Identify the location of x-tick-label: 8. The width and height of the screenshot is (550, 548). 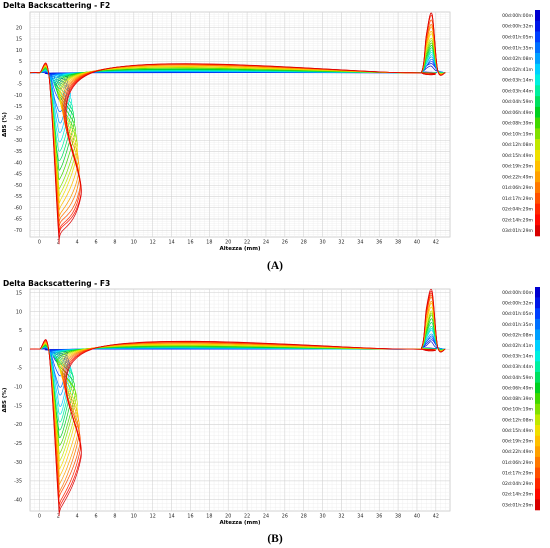
(114, 243).